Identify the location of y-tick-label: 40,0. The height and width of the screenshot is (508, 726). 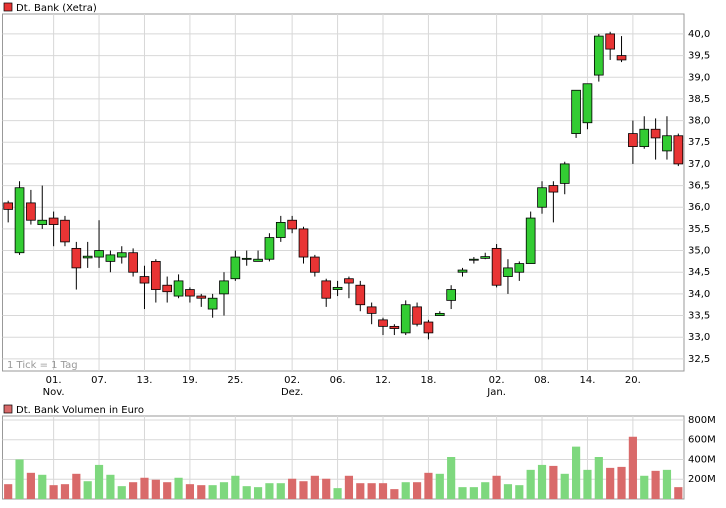
(699, 34).